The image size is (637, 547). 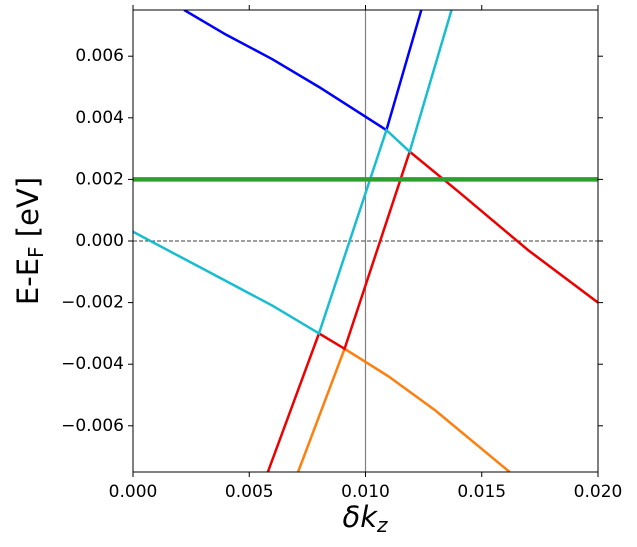 I want to click on x-label-sub: z, so click(x=382, y=525).